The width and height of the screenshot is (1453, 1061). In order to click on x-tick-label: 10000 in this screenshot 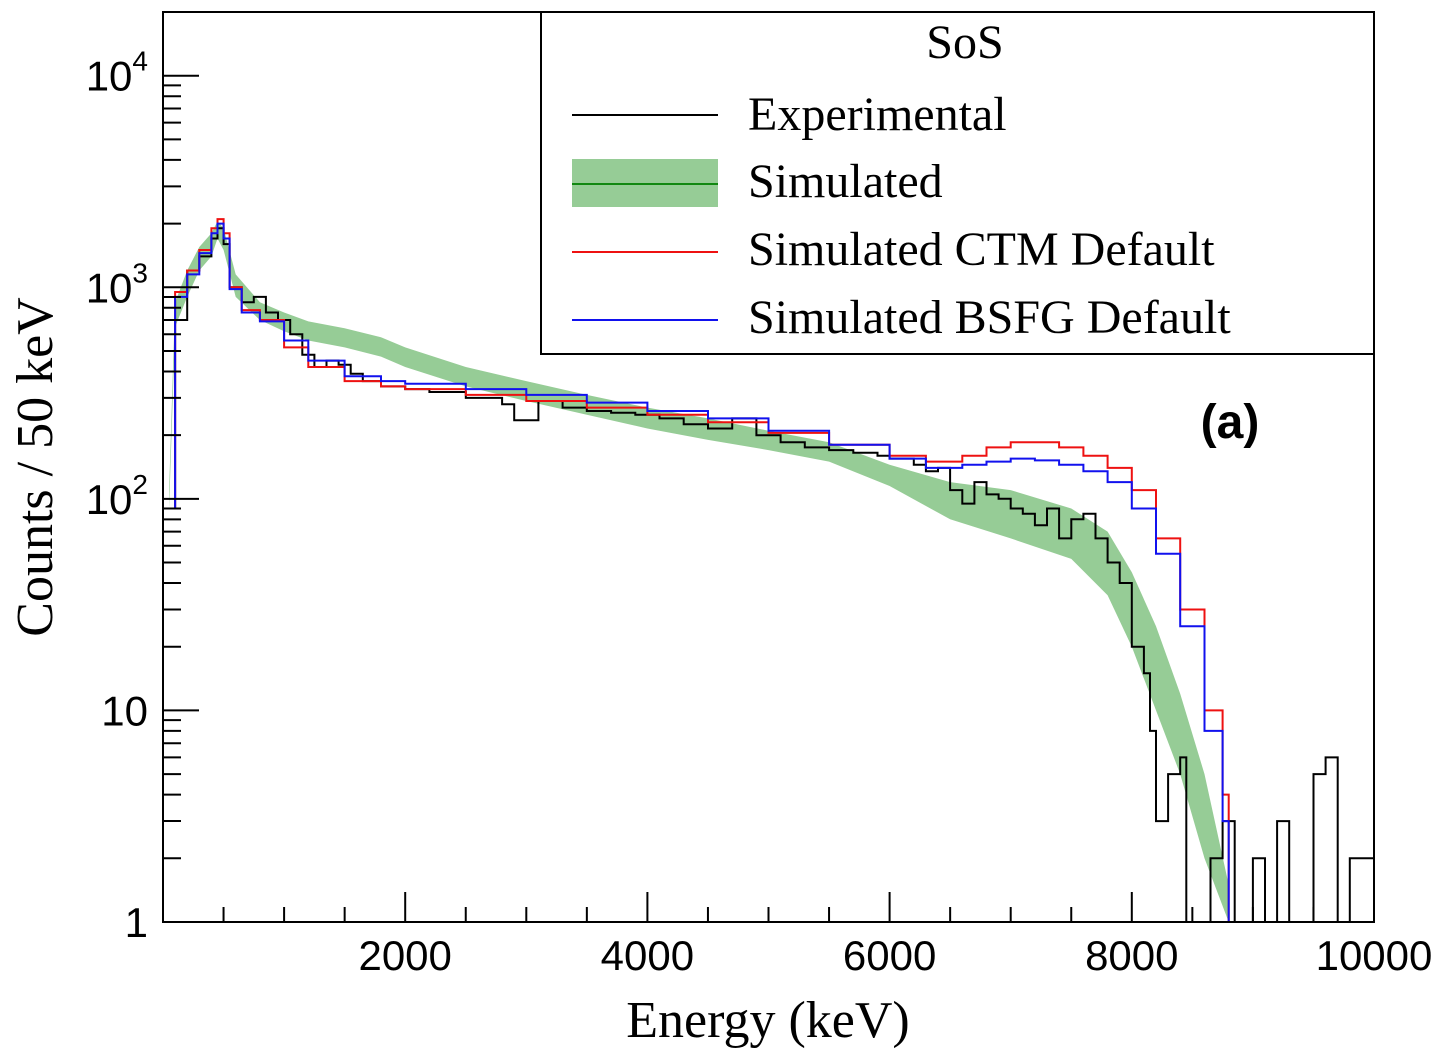, I will do `click(1374, 955)`.